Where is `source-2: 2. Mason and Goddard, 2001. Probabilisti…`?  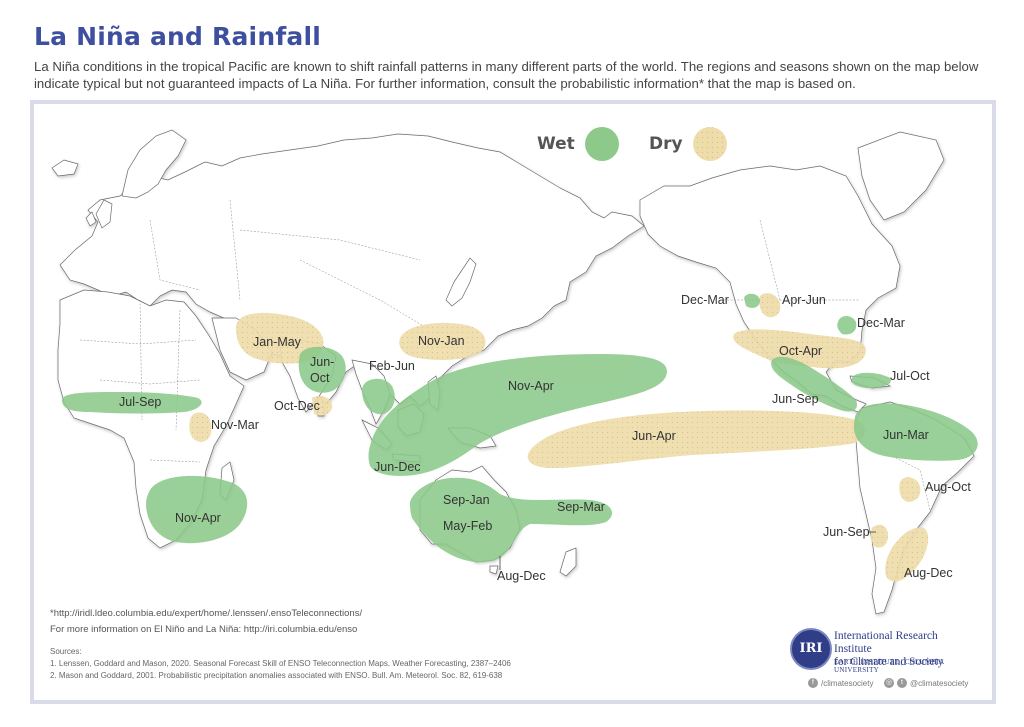
source-2: 2. Mason and Goddard, 2001. Probabilisti… is located at coordinates (276, 675).